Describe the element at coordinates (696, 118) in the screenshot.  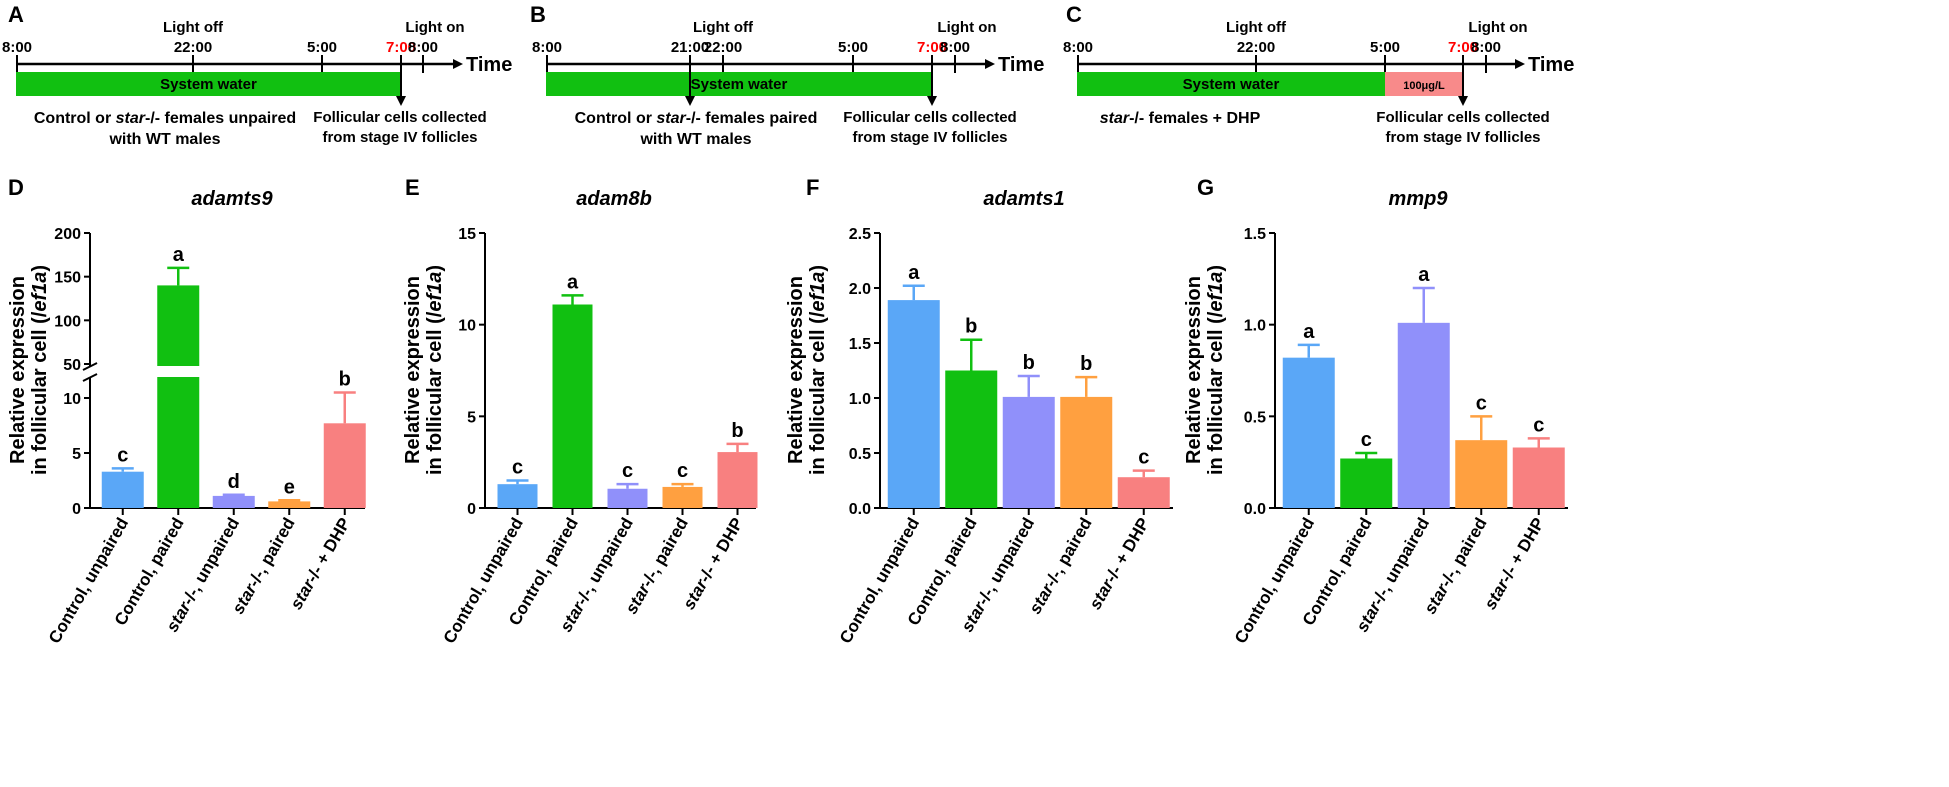
I see `timeline-caption-line: Control or star-/- females paired` at that location.